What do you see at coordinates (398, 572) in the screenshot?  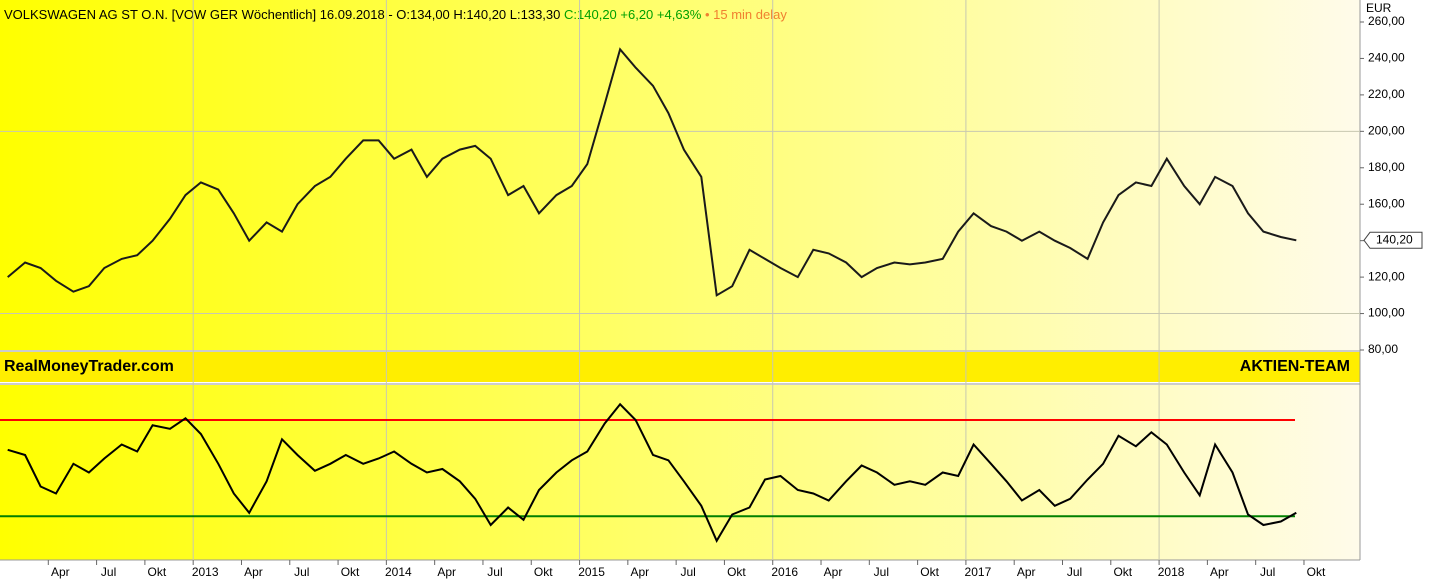 I see `x-tick-label: 2014` at bounding box center [398, 572].